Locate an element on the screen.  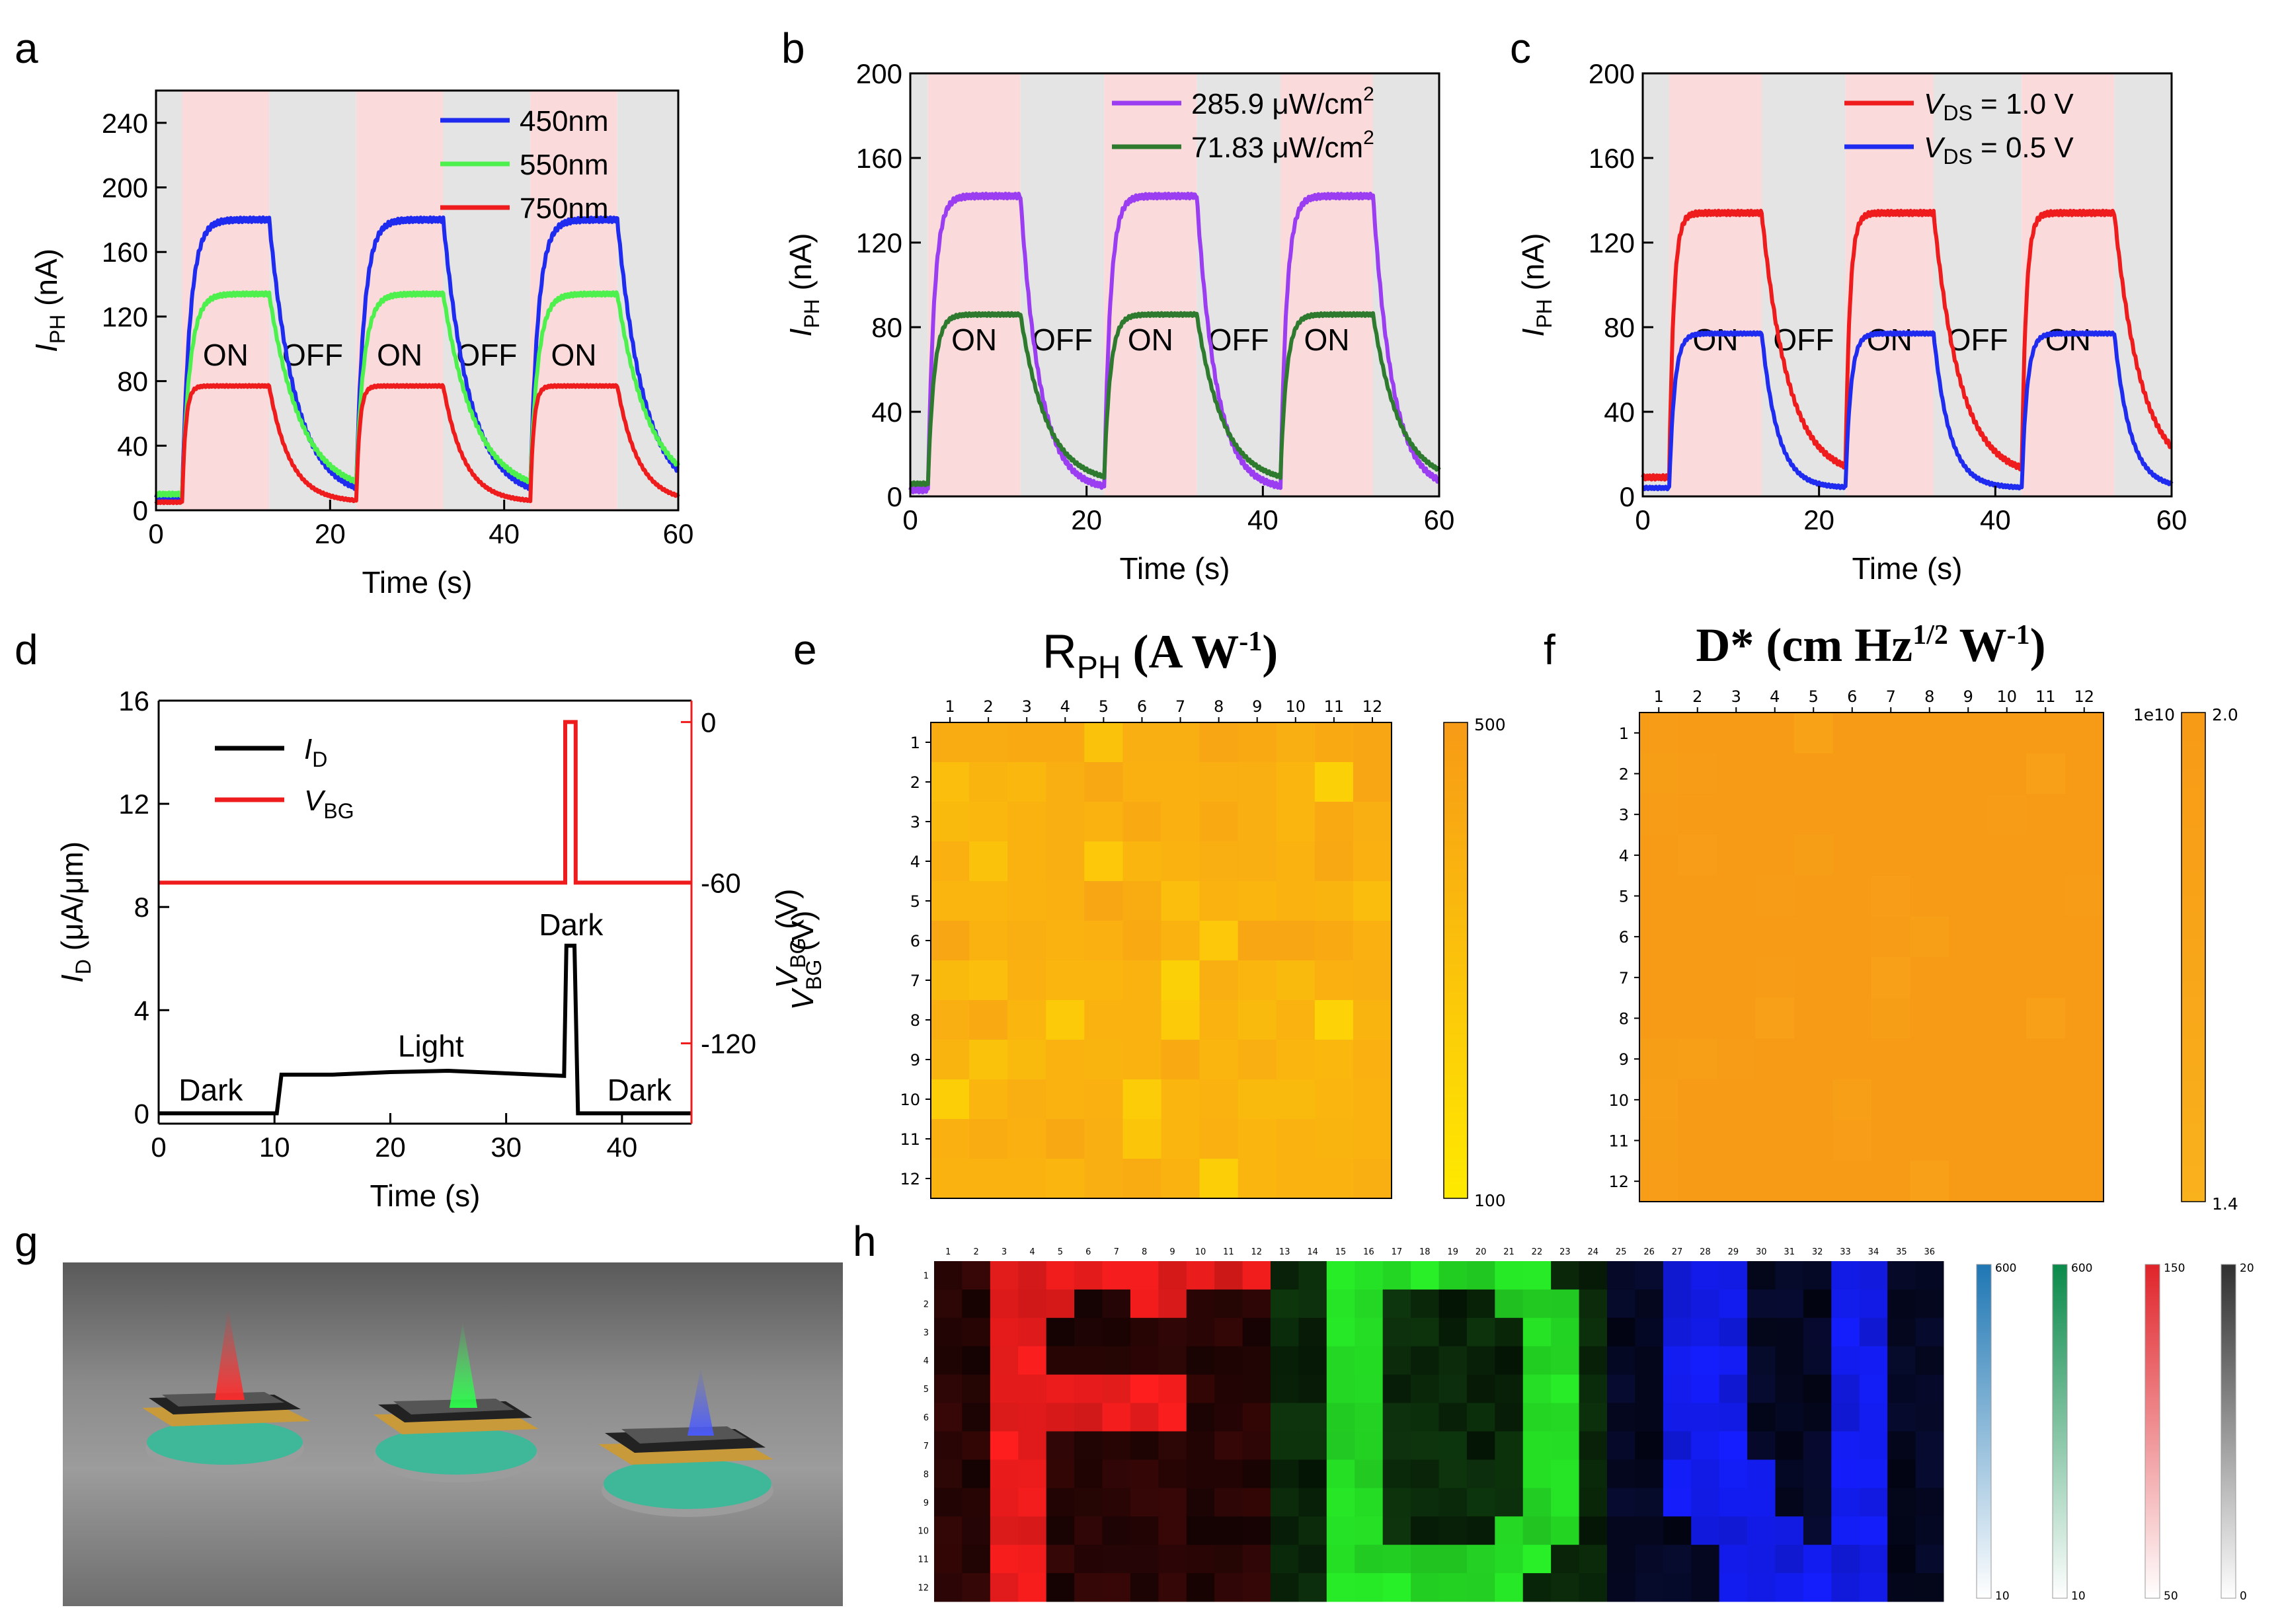
row-label: 10 is located at coordinates (923, 1532).